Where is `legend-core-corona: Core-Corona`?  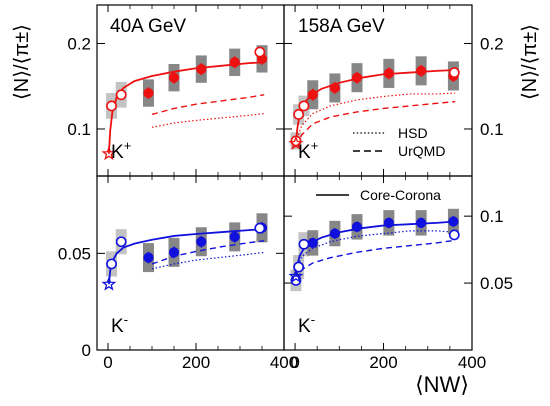 legend-core-corona: Core-Corona is located at coordinates (378, 195).